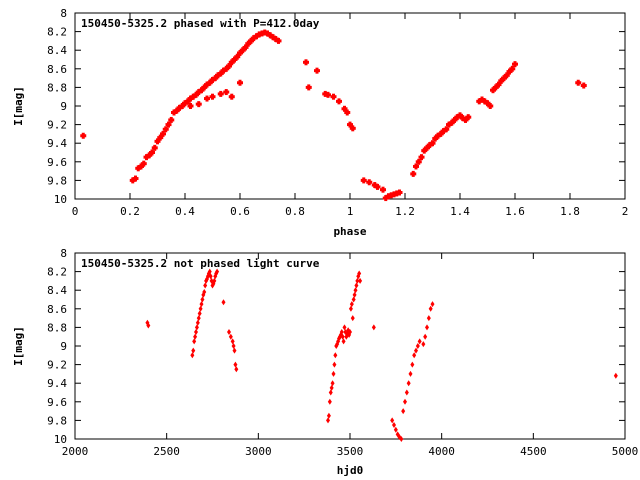 Image resolution: width=640 pixels, height=480 pixels. What do you see at coordinates (57, 290) in the screenshot?
I see `y-tick-label: 8.4` at bounding box center [57, 290].